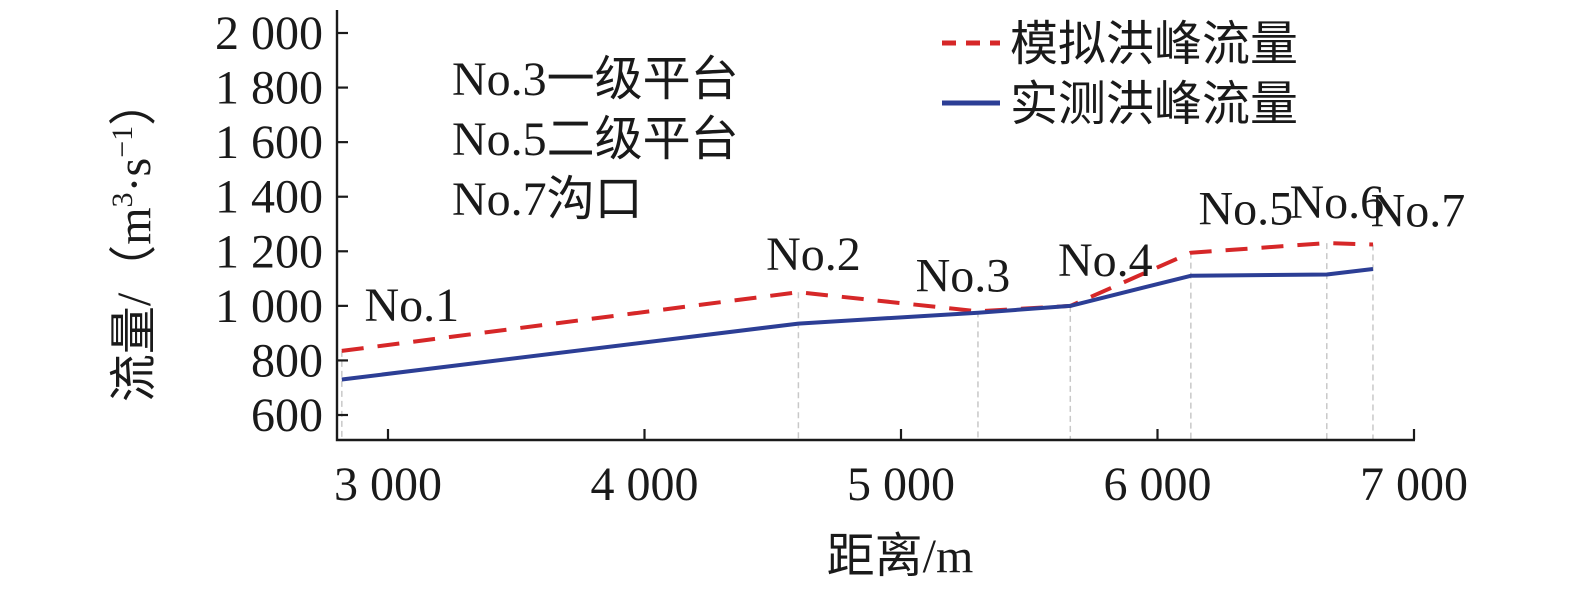  I want to click on y-tick-label: 1 400, so click(269, 197).